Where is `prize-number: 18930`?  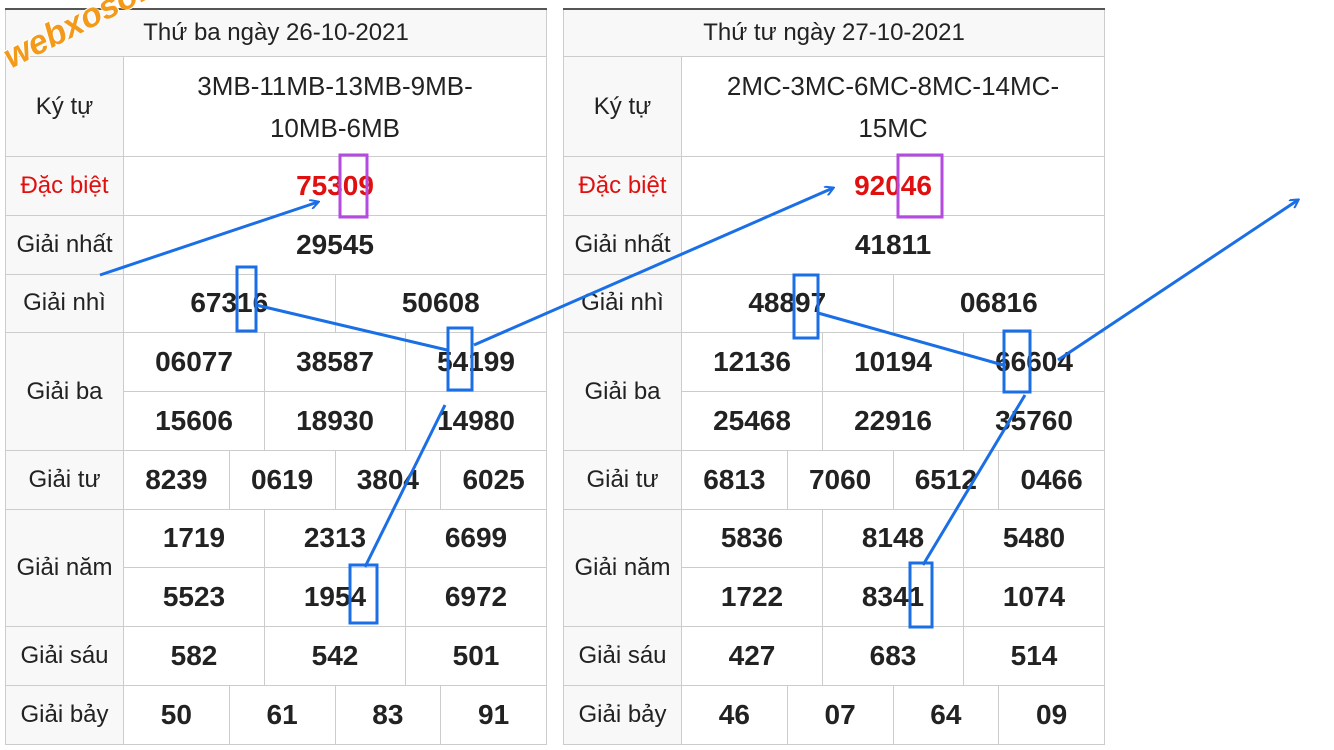 prize-number: 18930 is located at coordinates (335, 421).